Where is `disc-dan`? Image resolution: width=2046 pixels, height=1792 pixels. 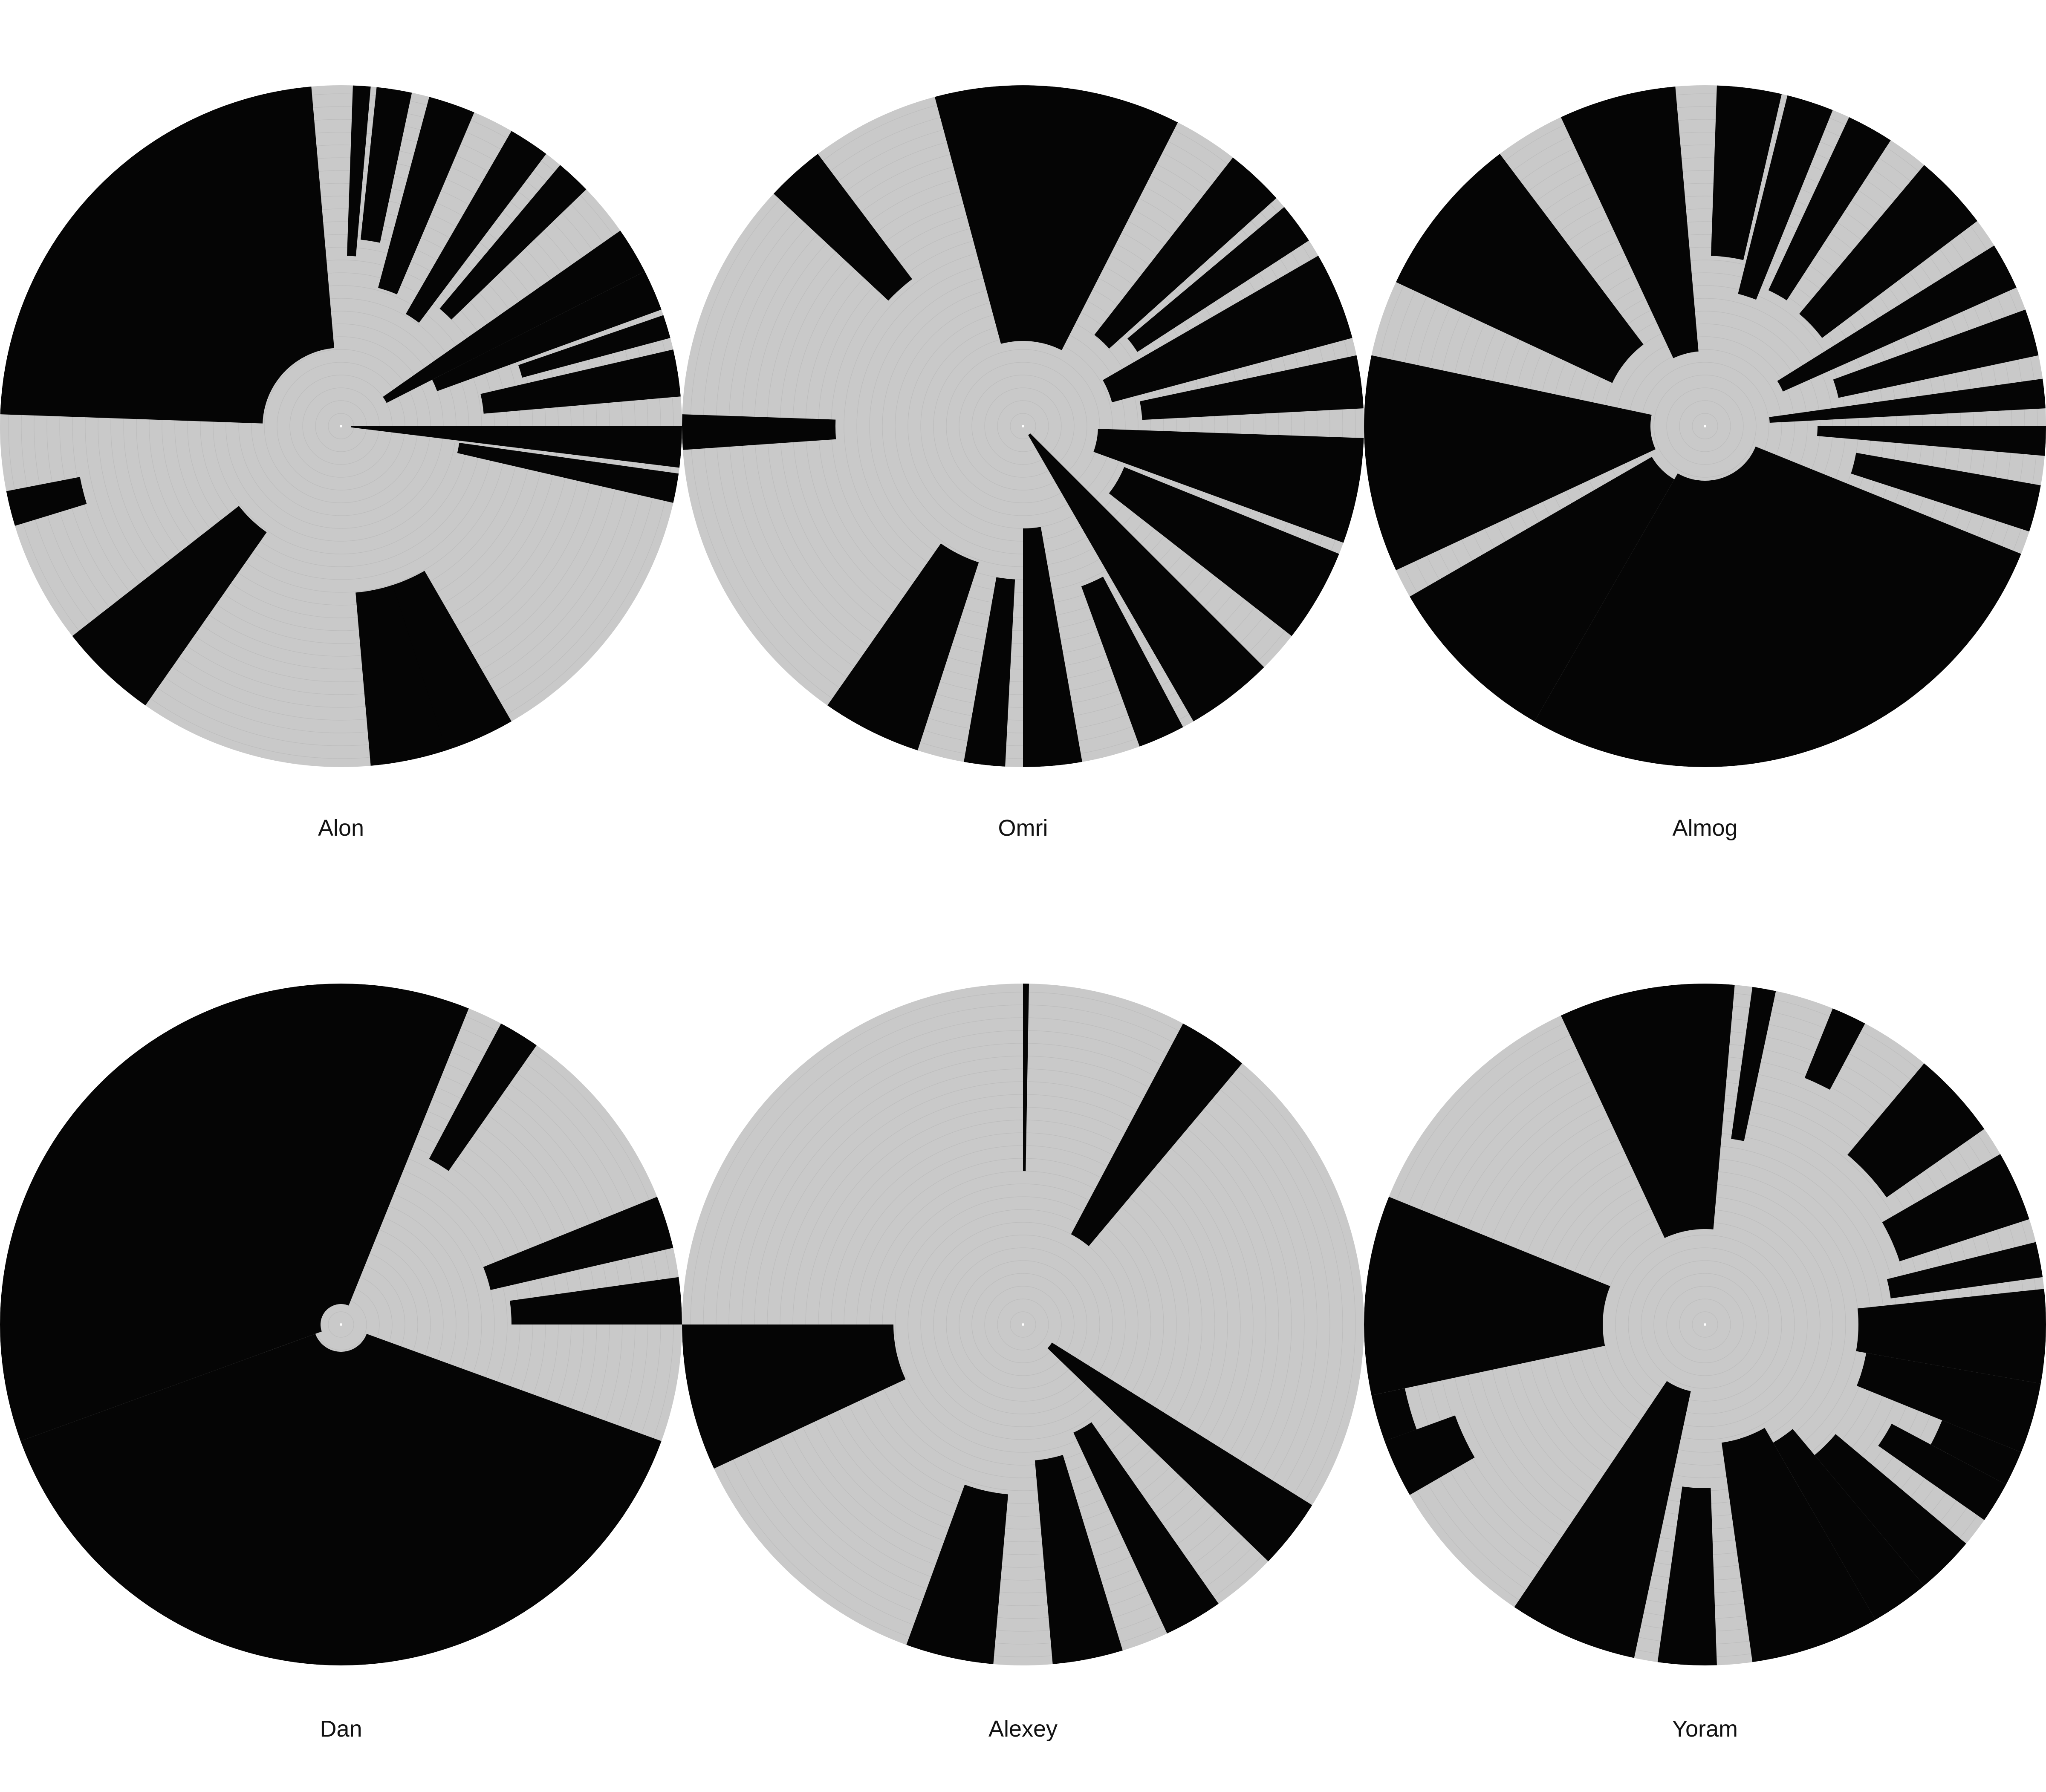
disc-dan is located at coordinates (341, 1324).